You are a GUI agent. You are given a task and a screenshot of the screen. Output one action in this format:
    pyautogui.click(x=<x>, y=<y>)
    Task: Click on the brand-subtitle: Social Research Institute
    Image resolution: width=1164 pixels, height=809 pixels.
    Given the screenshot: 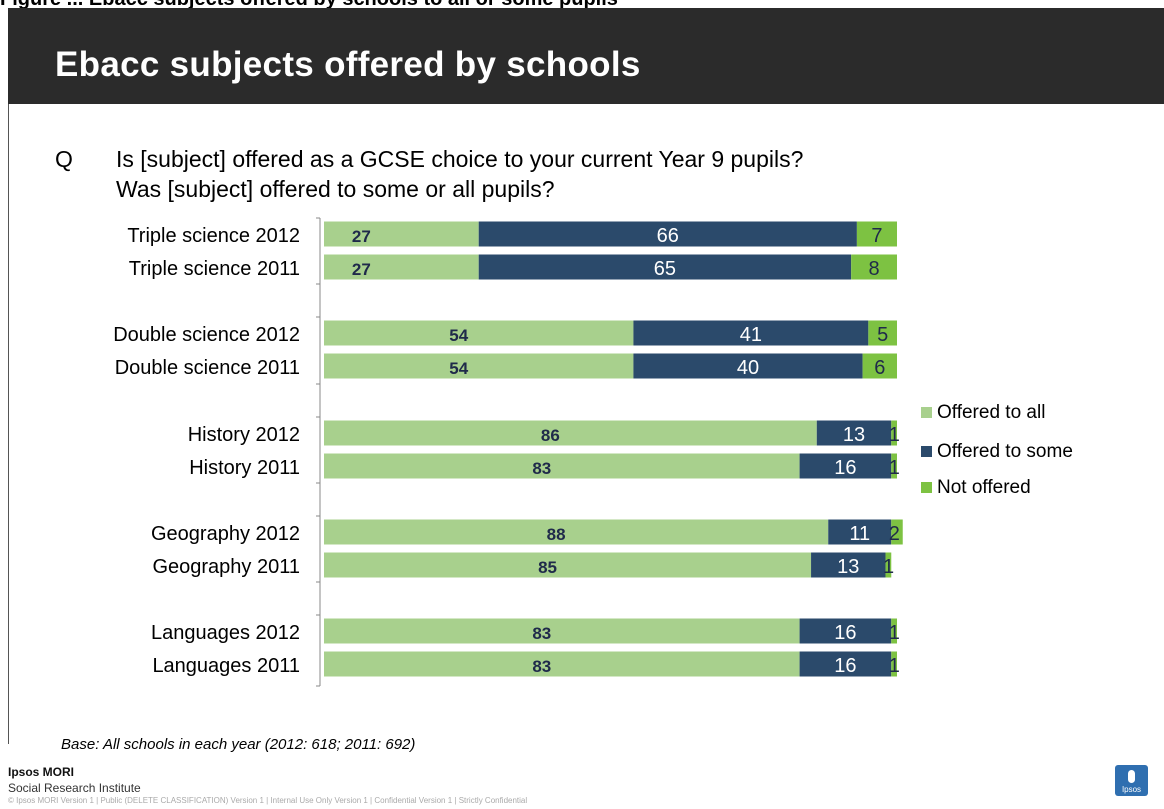 What is the action you would take?
    pyautogui.click(x=74, y=788)
    